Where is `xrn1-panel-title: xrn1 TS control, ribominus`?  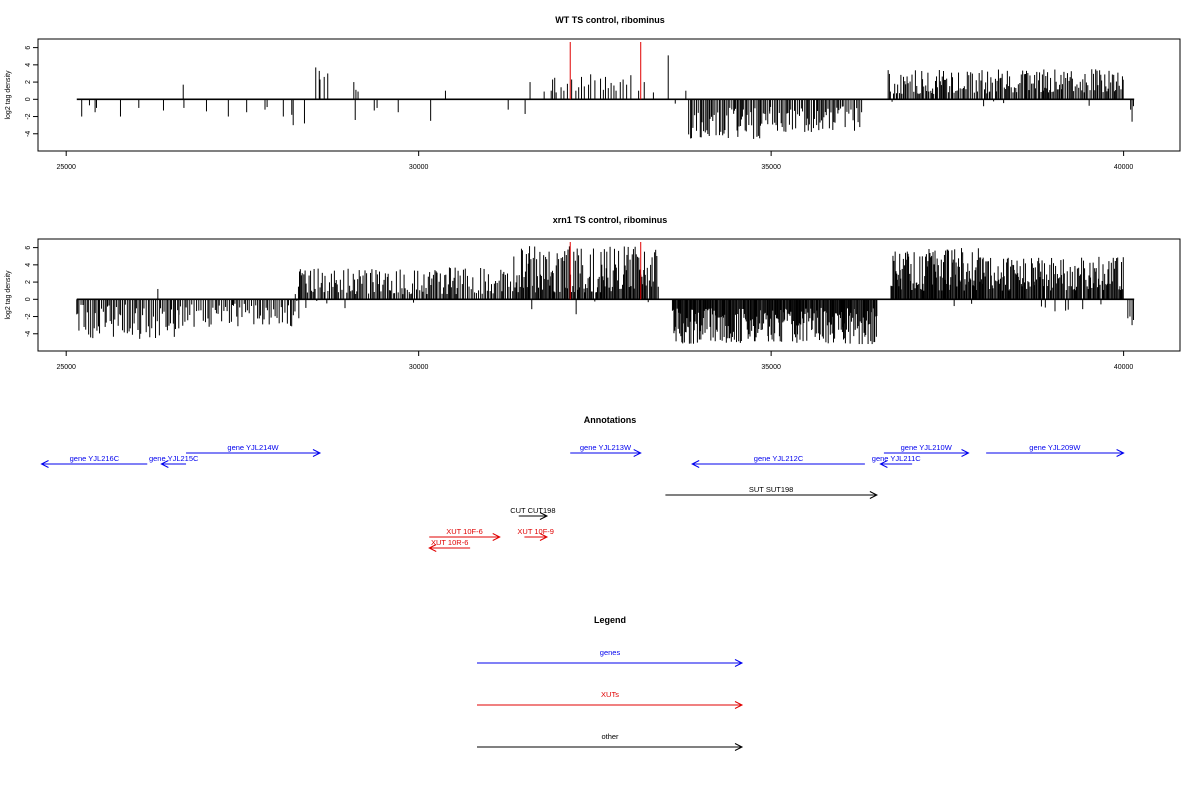
xrn1-panel-title: xrn1 TS control, ribominus is located at coordinates (610, 220).